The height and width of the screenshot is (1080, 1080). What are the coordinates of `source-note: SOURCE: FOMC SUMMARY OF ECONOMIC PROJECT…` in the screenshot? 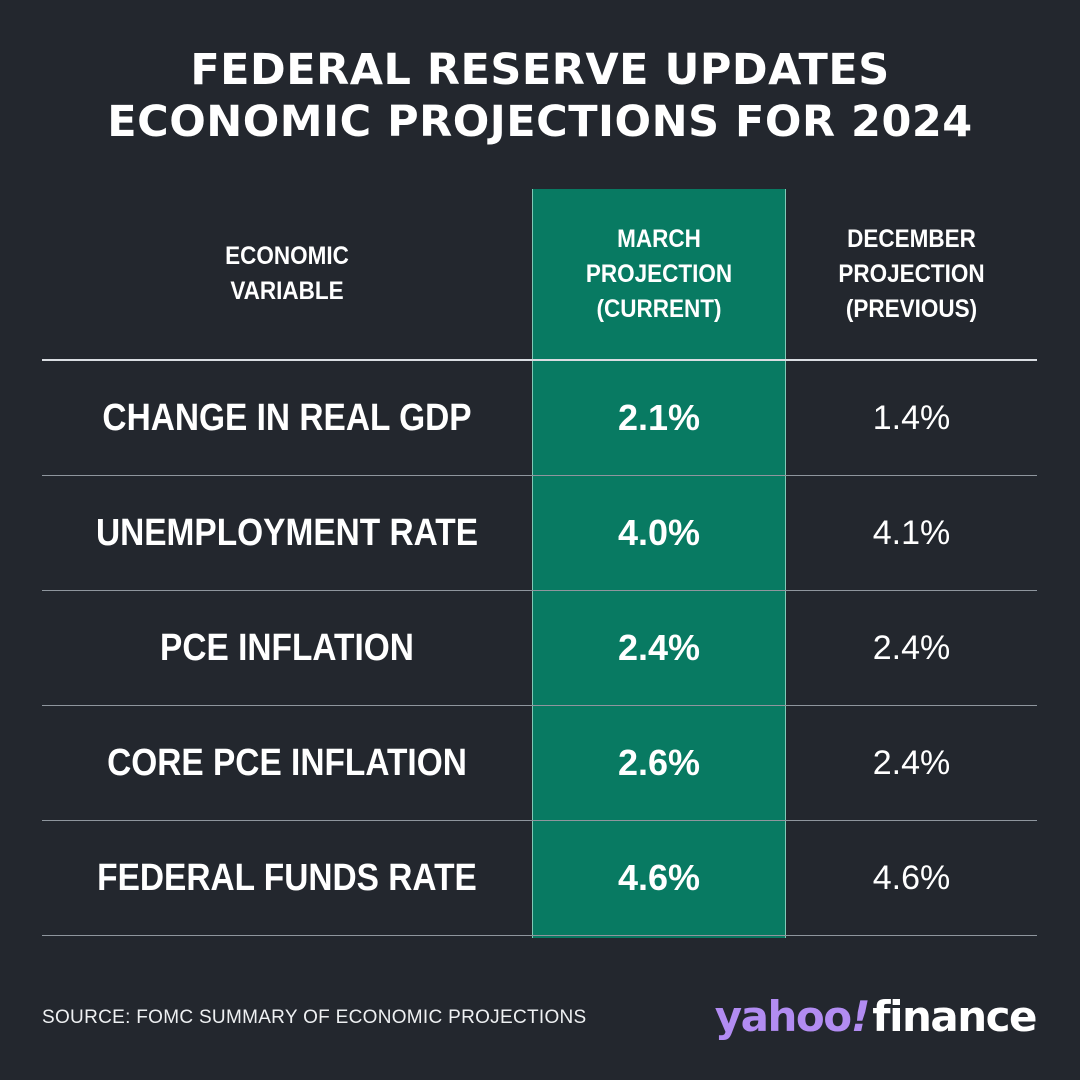 It's located at (314, 1017).